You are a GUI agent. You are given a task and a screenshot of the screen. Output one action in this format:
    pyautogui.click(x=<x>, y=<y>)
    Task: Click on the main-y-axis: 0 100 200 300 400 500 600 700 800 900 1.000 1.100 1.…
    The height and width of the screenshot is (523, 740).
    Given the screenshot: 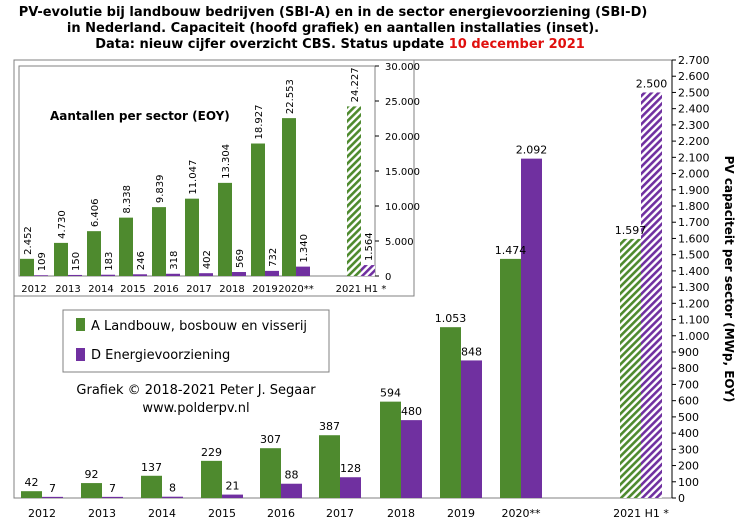 What is the action you would take?
    pyautogui.click(x=690, y=279)
    